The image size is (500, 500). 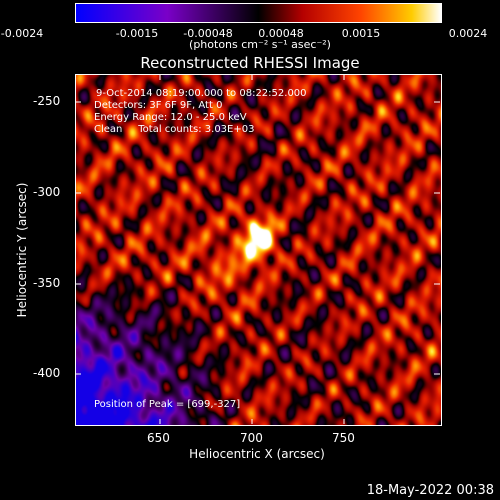 What do you see at coordinates (251, 438) in the screenshot?
I see `x-tick-label: 700` at bounding box center [251, 438].